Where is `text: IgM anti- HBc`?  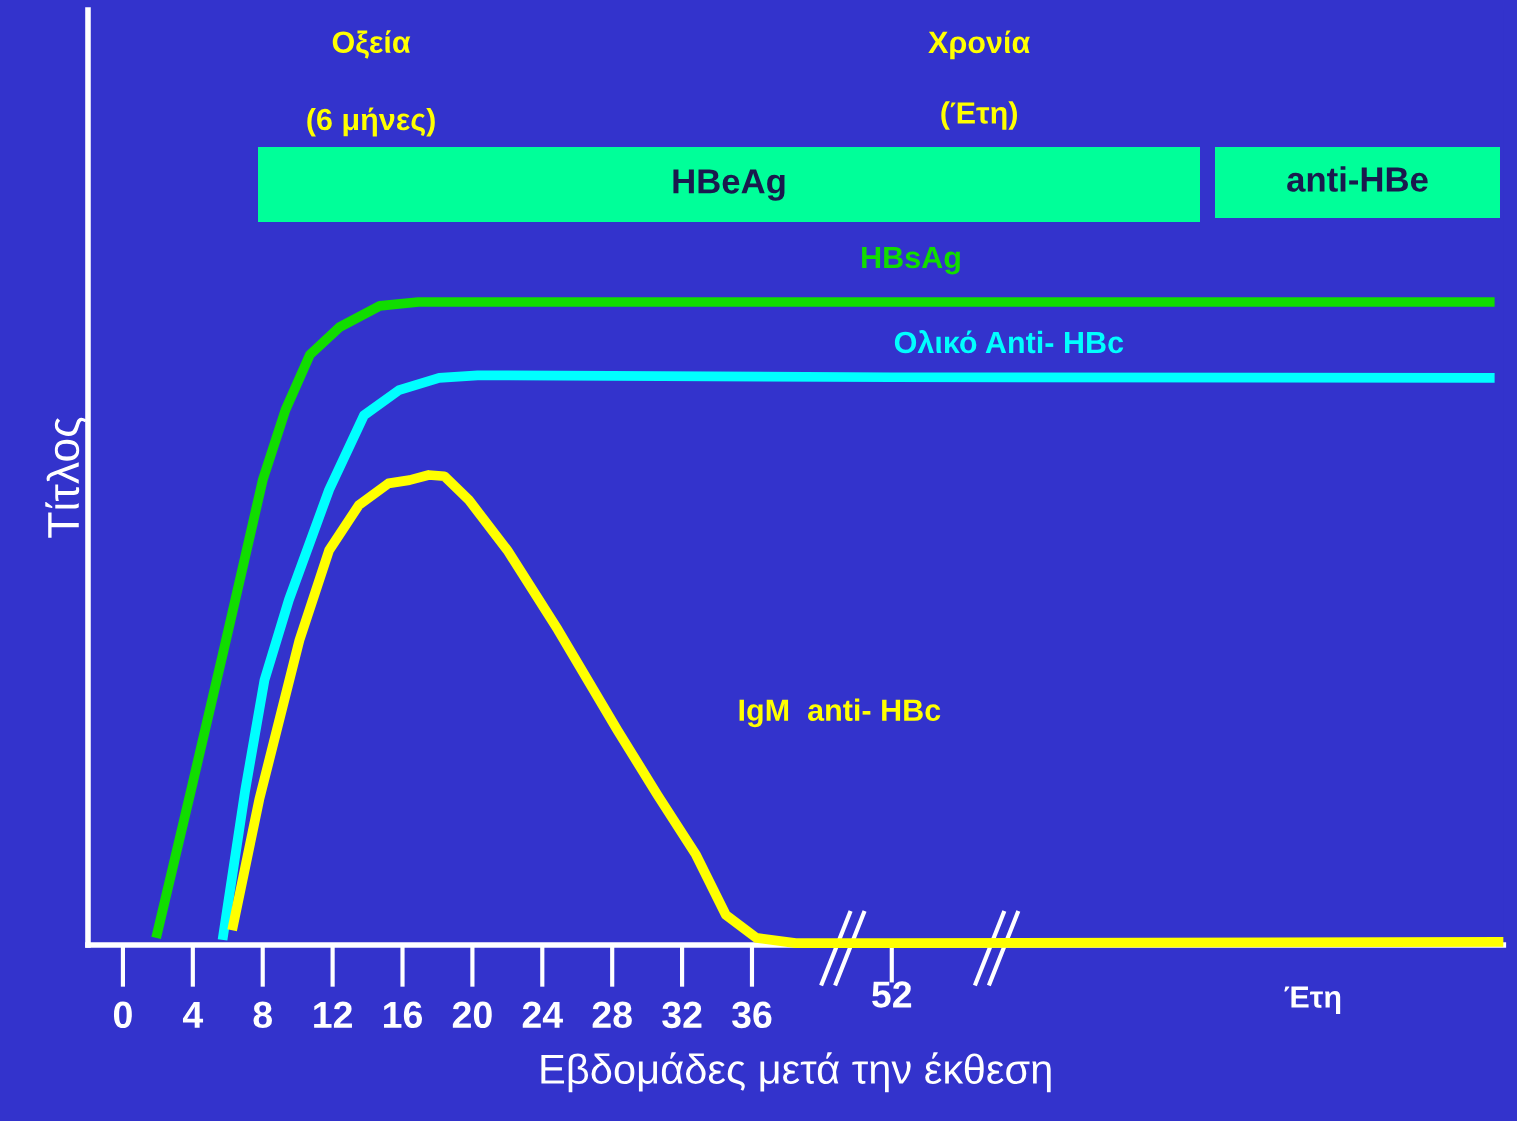
text: IgM anti- HBc is located at coordinates (840, 713).